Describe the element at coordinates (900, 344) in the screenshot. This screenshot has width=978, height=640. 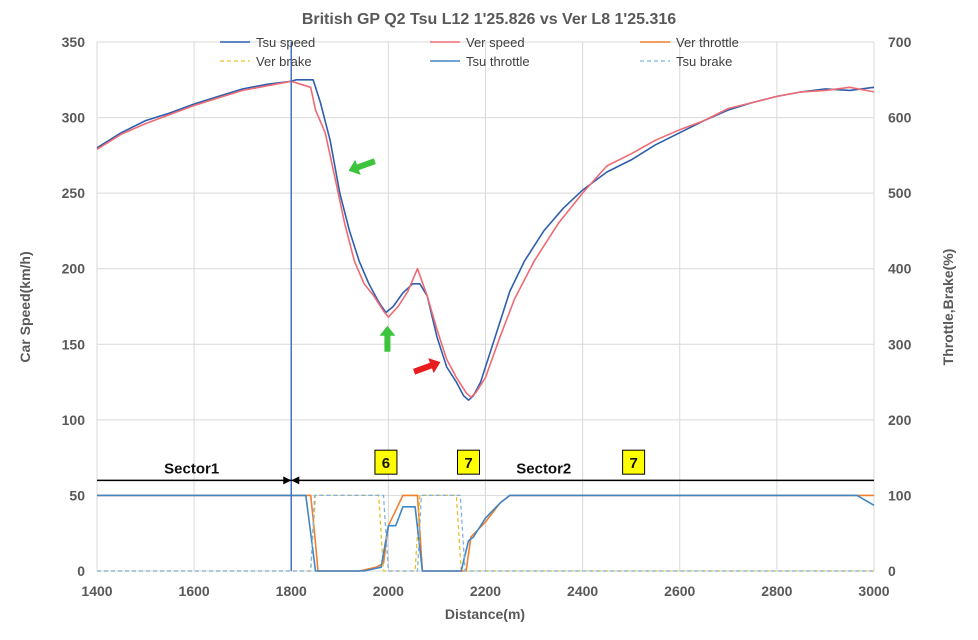
I see `y2-tick-label: 300` at that location.